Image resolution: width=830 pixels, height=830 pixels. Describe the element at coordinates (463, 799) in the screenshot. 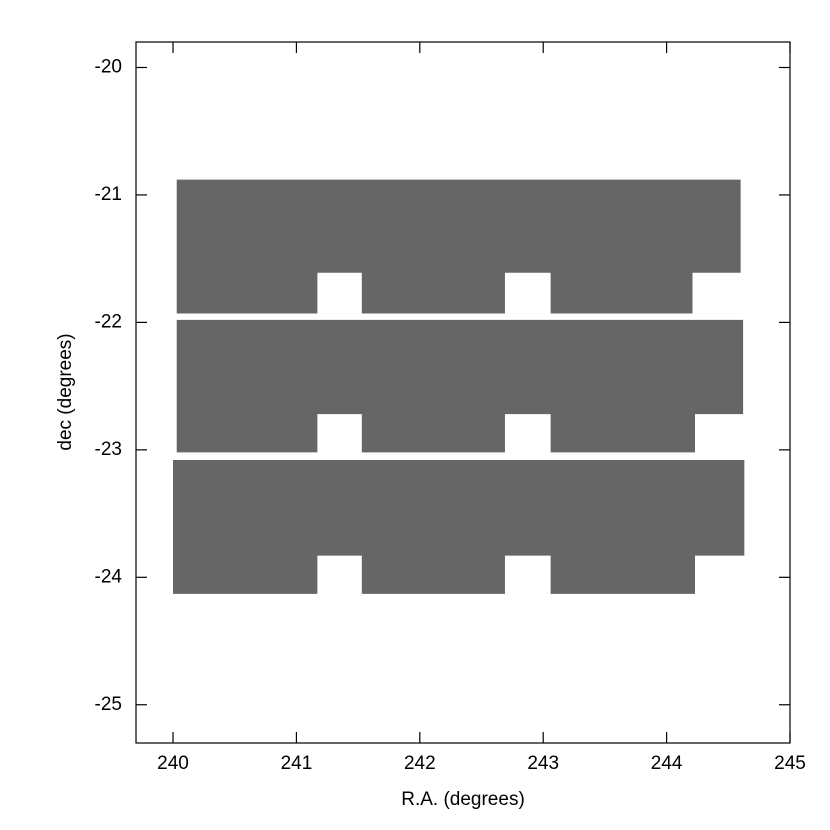

I see `x-axis-label: R.A. (degrees)` at that location.